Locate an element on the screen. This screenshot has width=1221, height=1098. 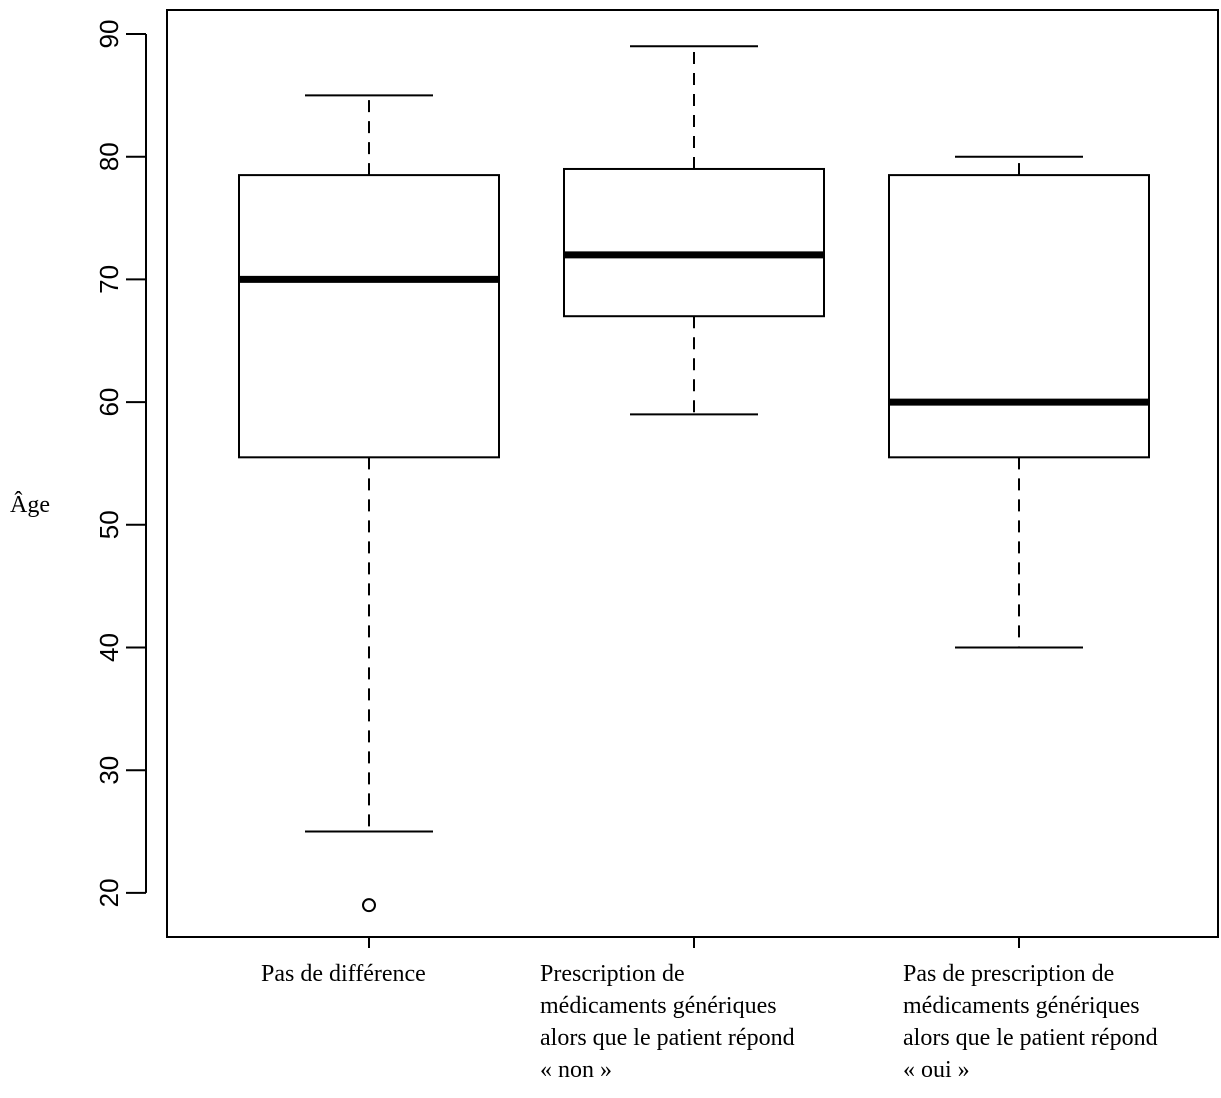
y-tick-label: 90 is located at coordinates (109, 34).